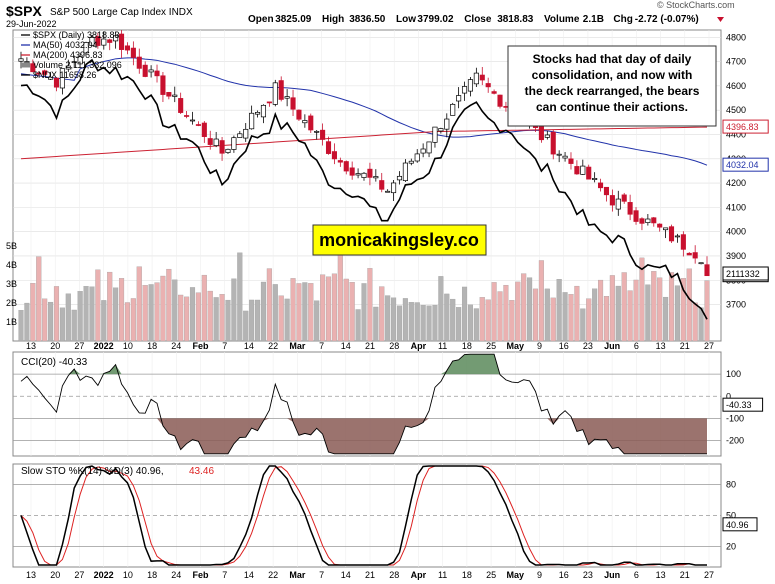 This screenshot has height=584, width=775. I want to click on cci-value: -40.33, so click(739, 405).